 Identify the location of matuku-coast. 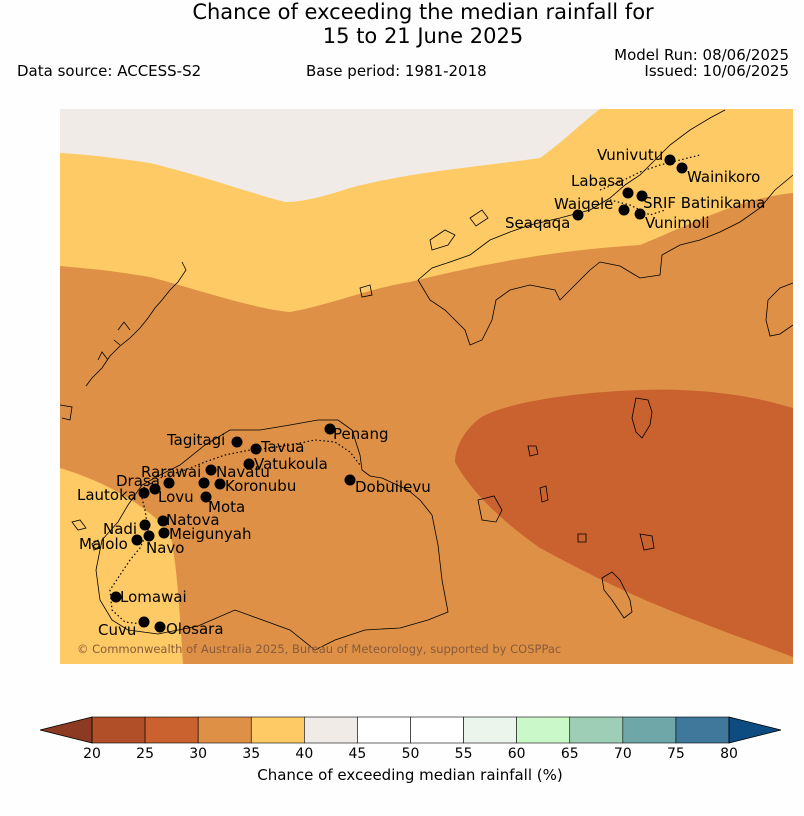
(582, 538).